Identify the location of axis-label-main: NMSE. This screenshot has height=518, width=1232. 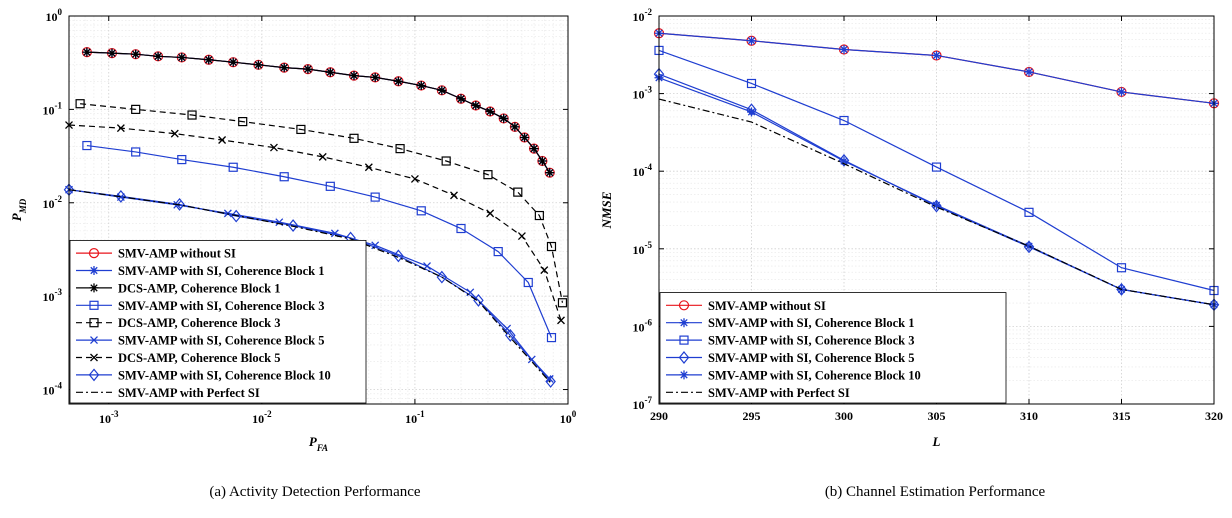
(606, 210).